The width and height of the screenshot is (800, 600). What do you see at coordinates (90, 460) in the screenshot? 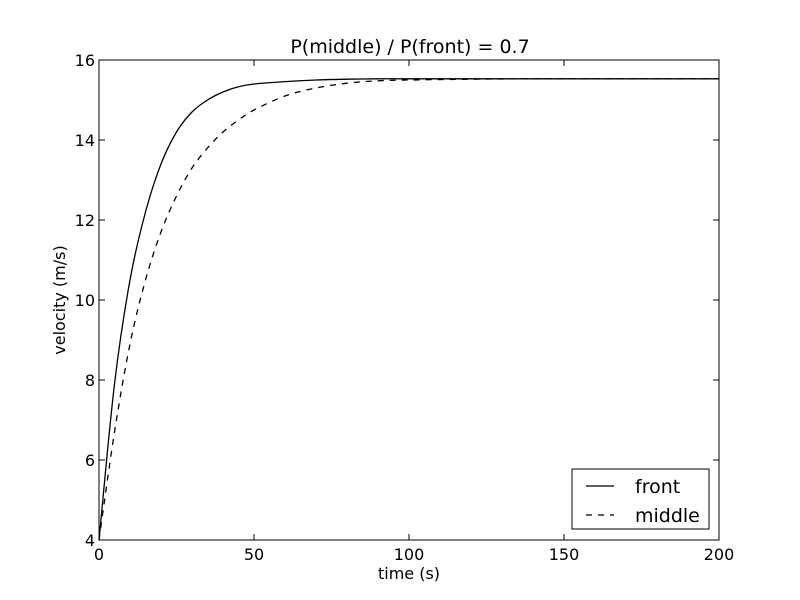
I see `y-tick-label: 6` at bounding box center [90, 460].